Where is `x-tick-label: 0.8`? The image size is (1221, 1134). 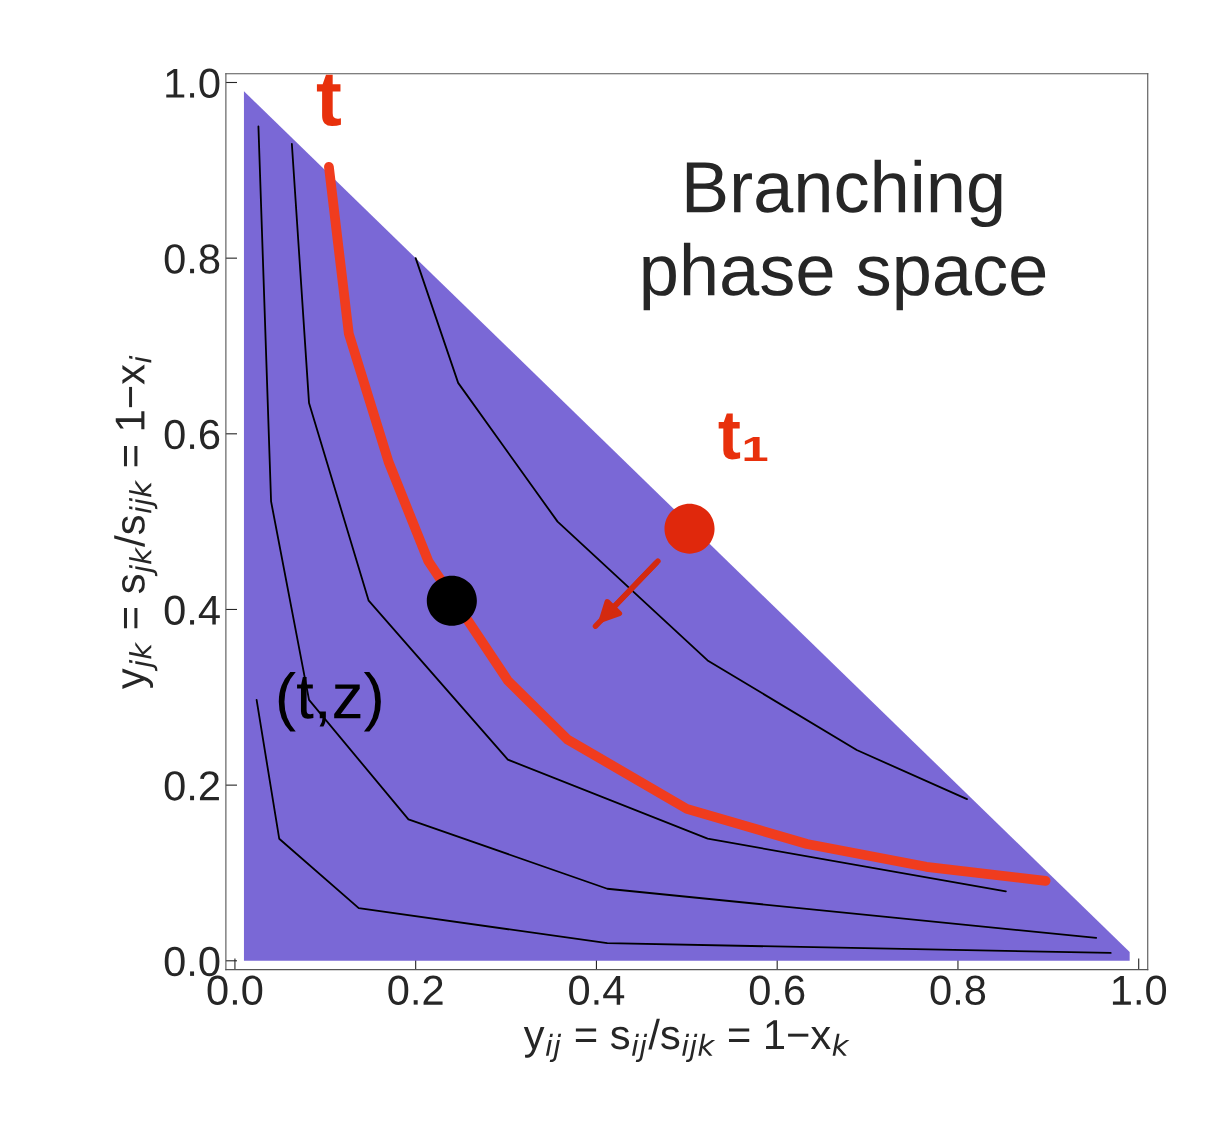
x-tick-label: 0.8 is located at coordinates (958, 990).